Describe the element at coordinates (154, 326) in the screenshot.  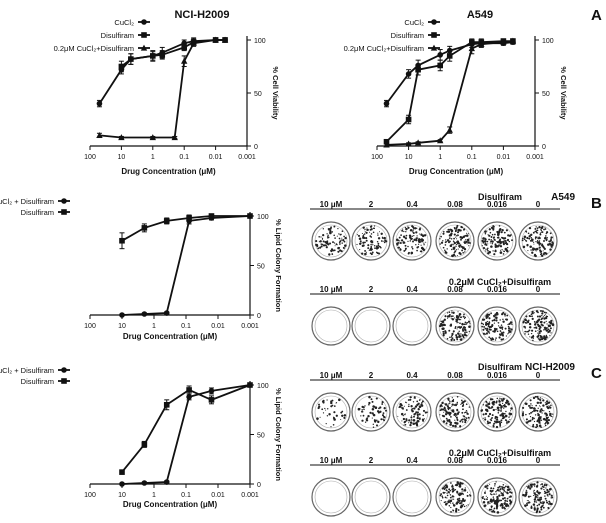
I see `x-tick-label: 1` at that location.